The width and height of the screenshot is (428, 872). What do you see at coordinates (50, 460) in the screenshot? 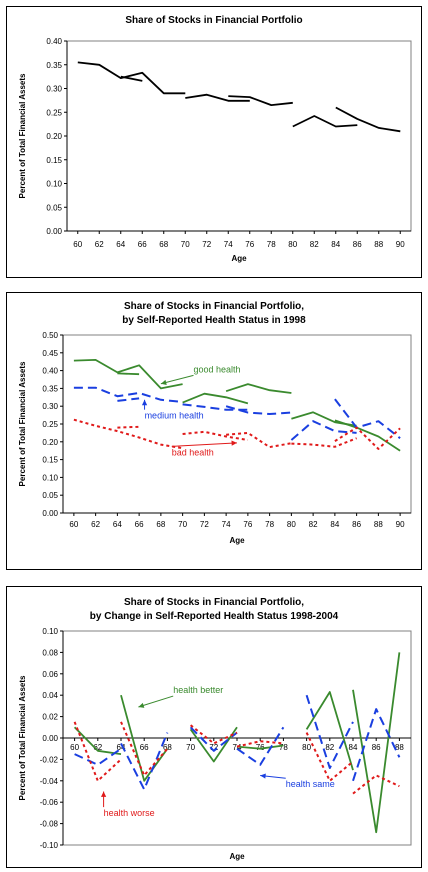
I see `y-tick-label: 0.15` at bounding box center [50, 460].